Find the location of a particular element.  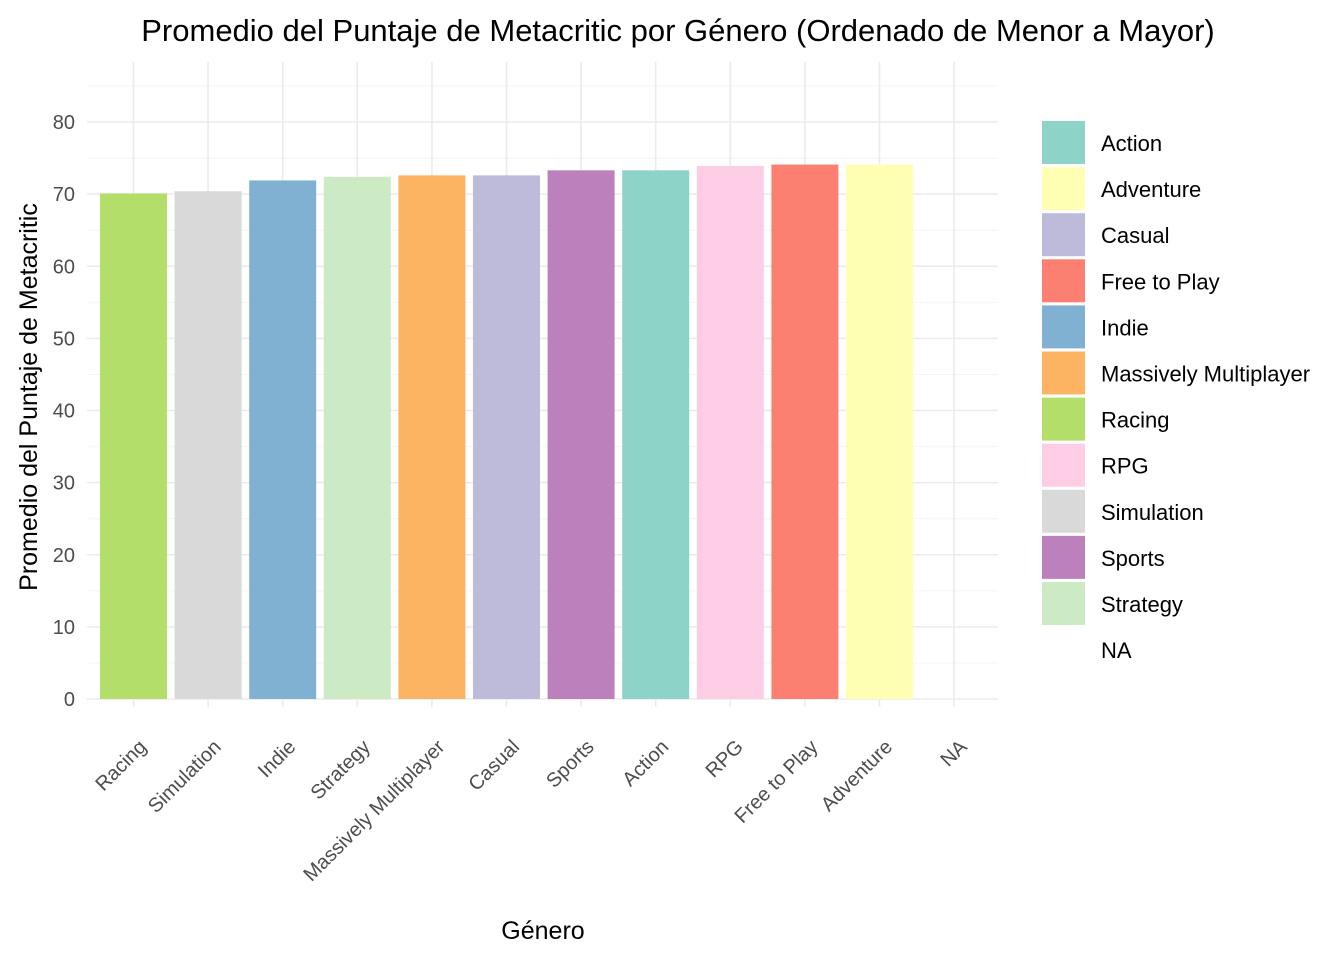

legend-label: Sports is located at coordinates (1133, 558).